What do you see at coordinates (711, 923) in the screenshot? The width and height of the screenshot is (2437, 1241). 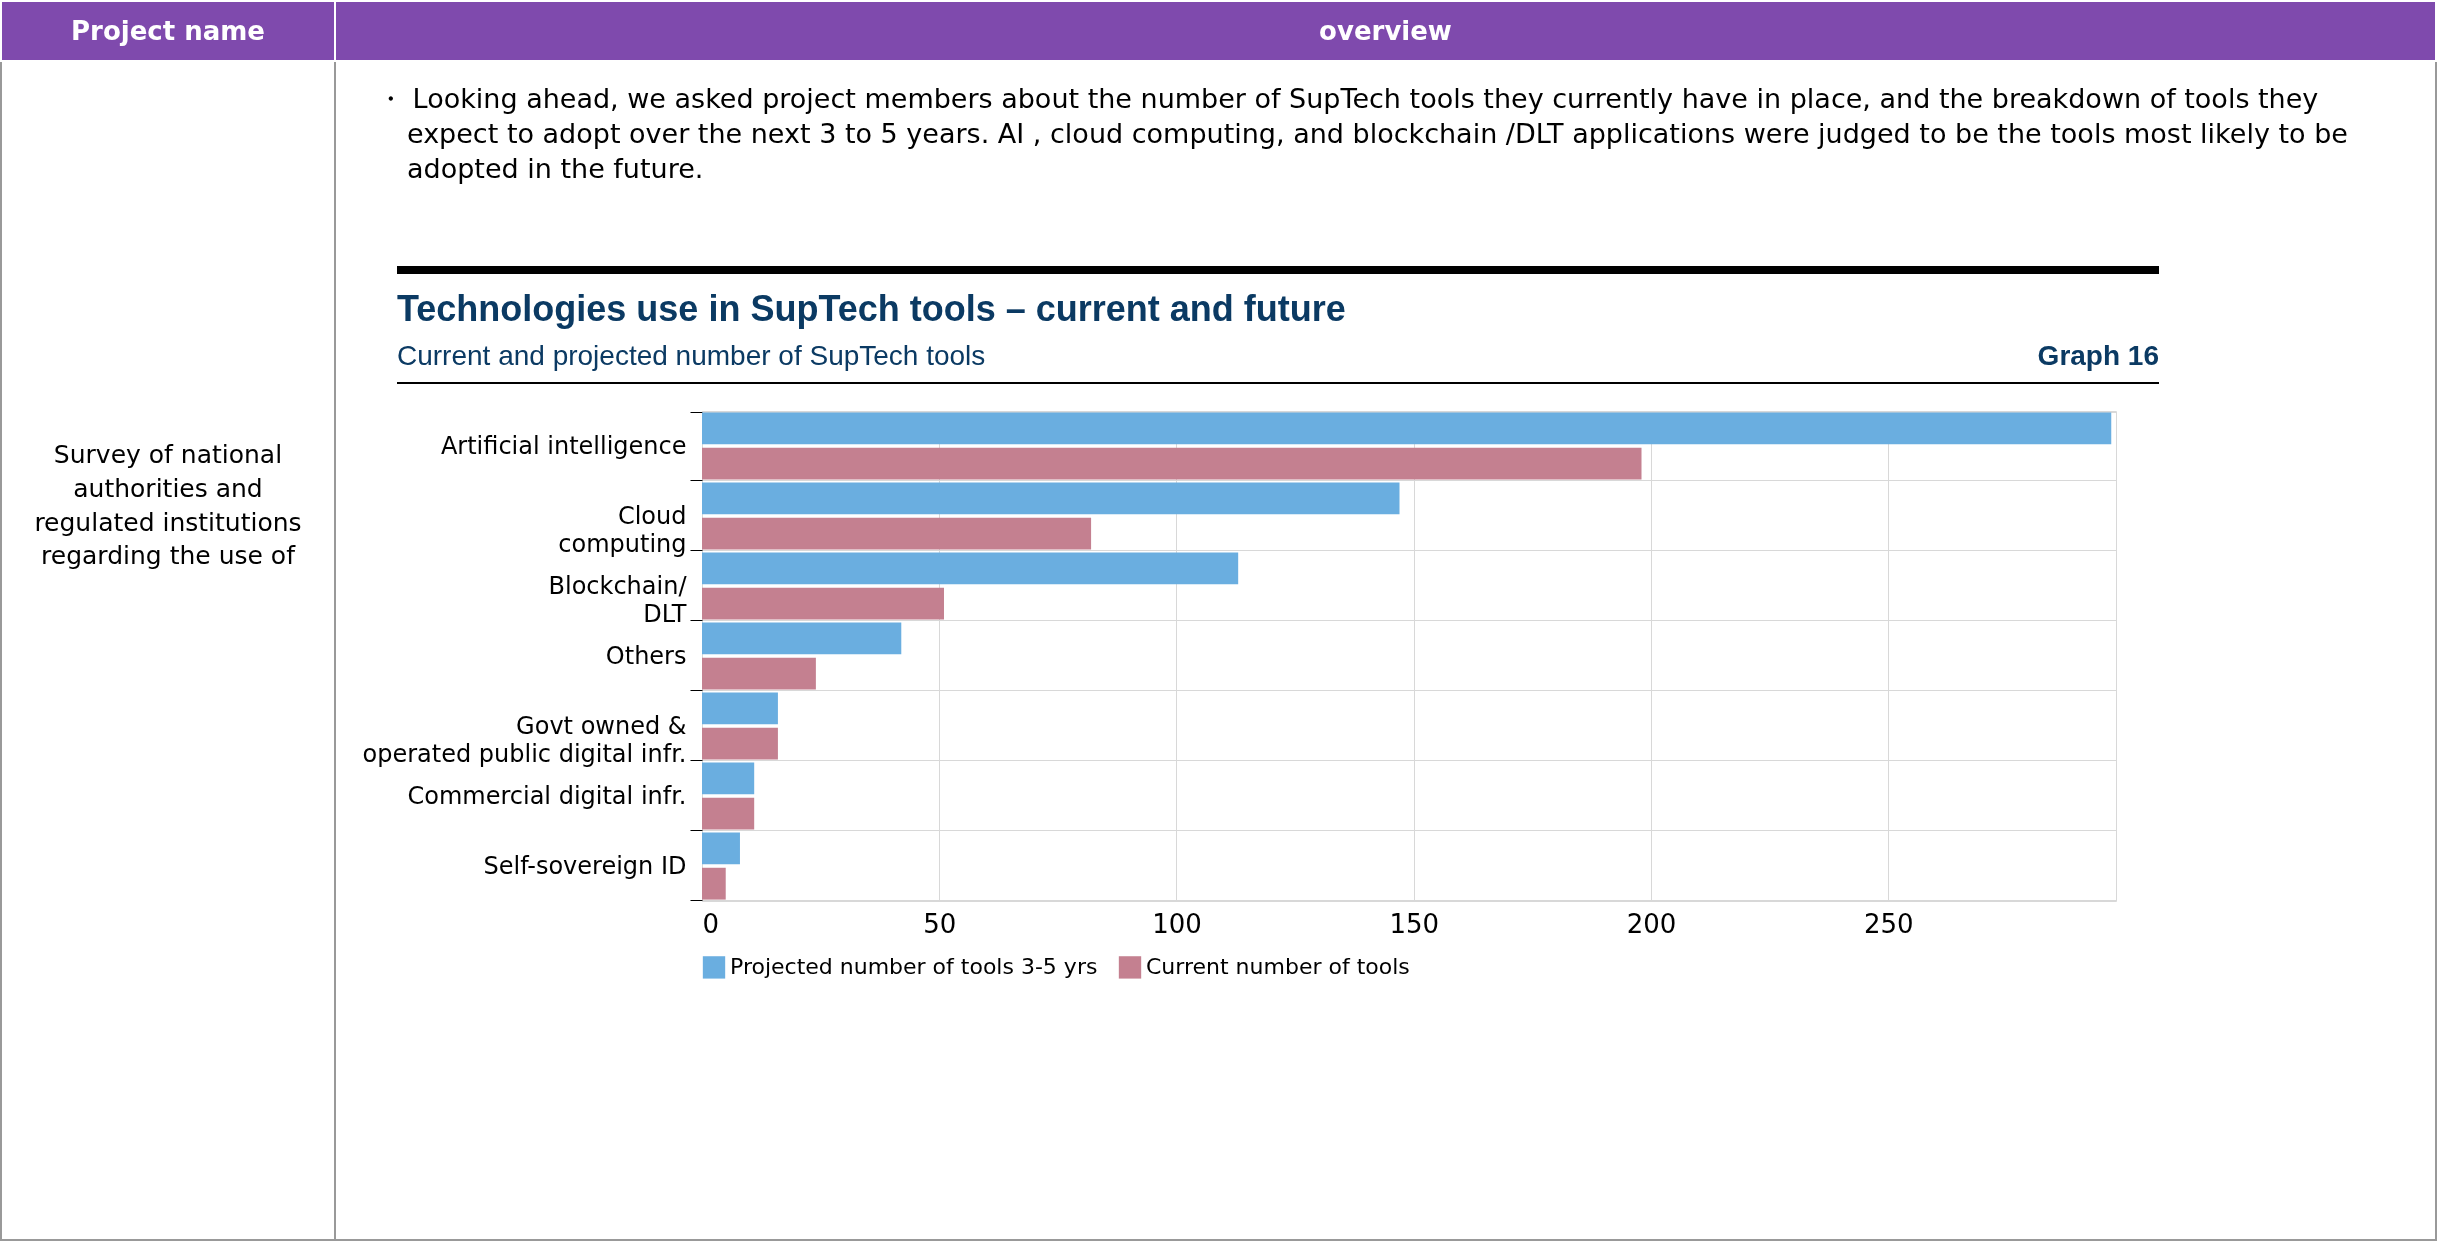 I see `x-tick-label: 0` at bounding box center [711, 923].